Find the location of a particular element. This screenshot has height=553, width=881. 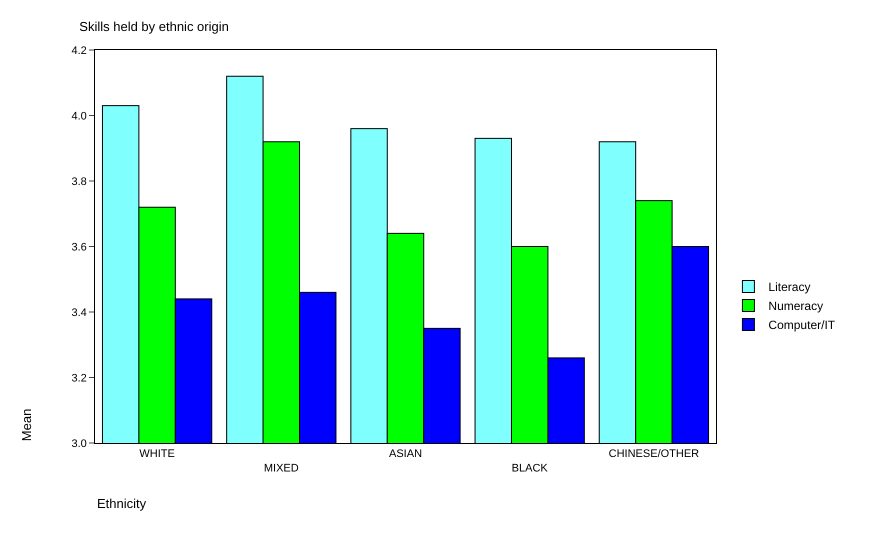

y-tick-label: 4.0 is located at coordinates (79, 116).